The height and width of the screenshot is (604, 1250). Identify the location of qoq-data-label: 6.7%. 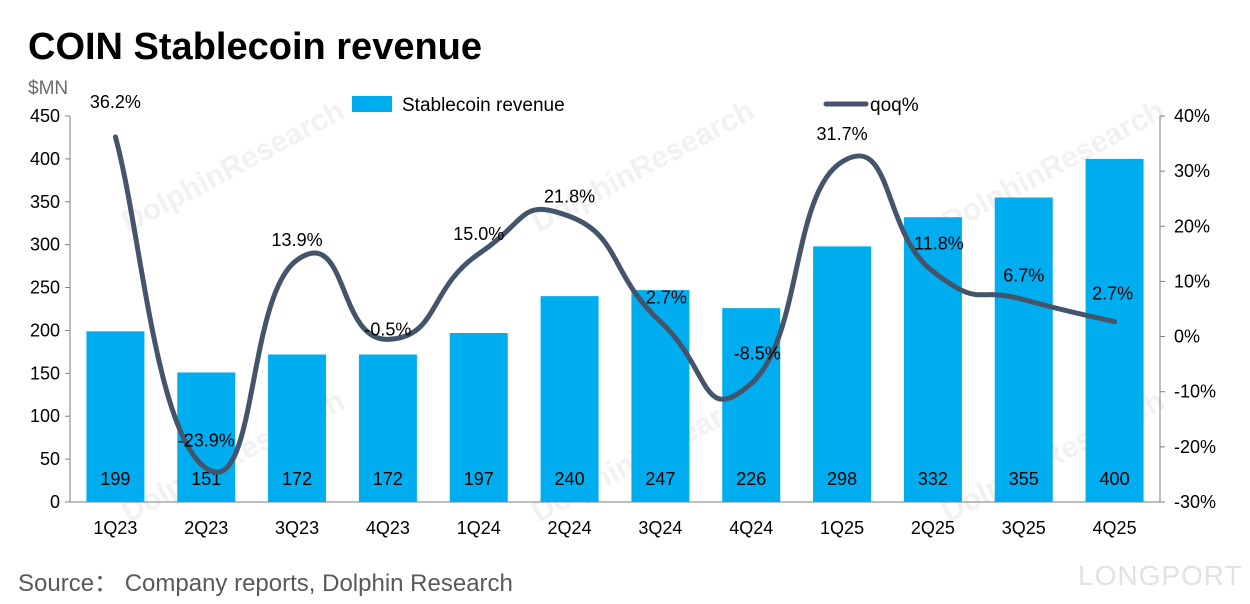
(1023, 276).